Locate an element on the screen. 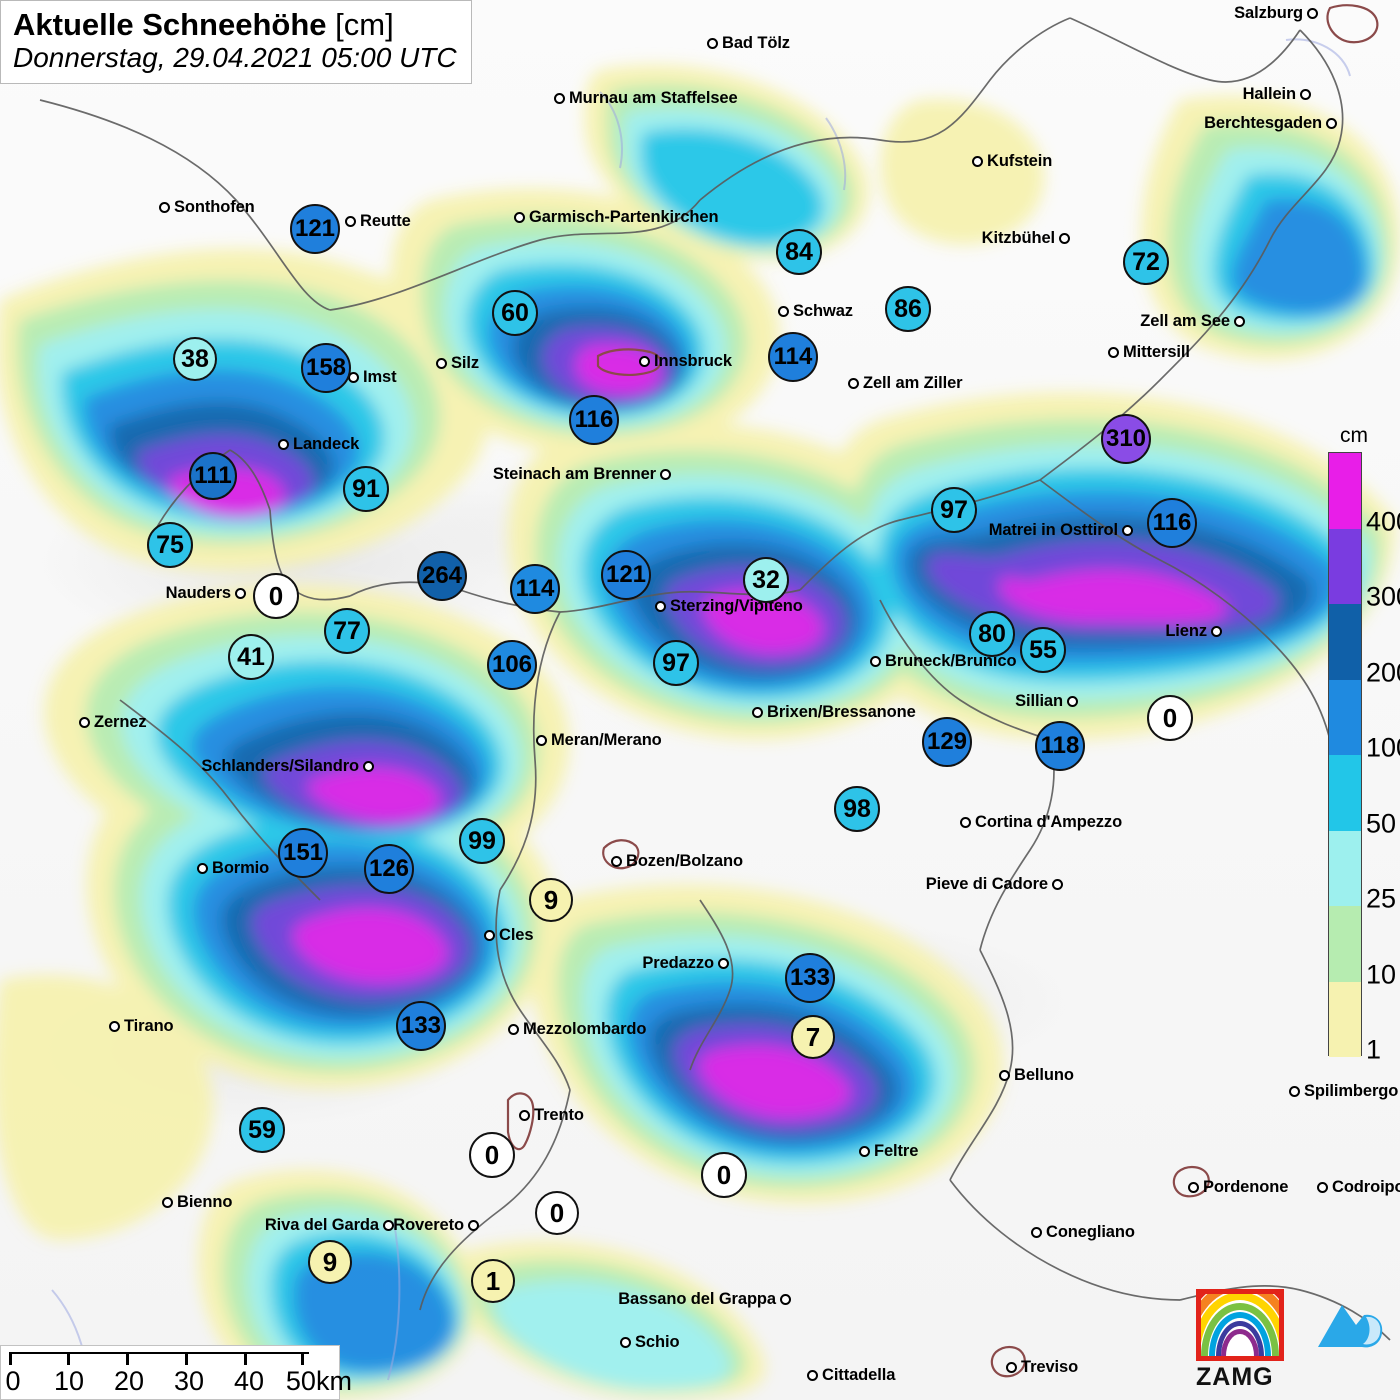 Image resolution: width=1400 pixels, height=1400 pixels. station-value: 1 is located at coordinates (493, 1280).